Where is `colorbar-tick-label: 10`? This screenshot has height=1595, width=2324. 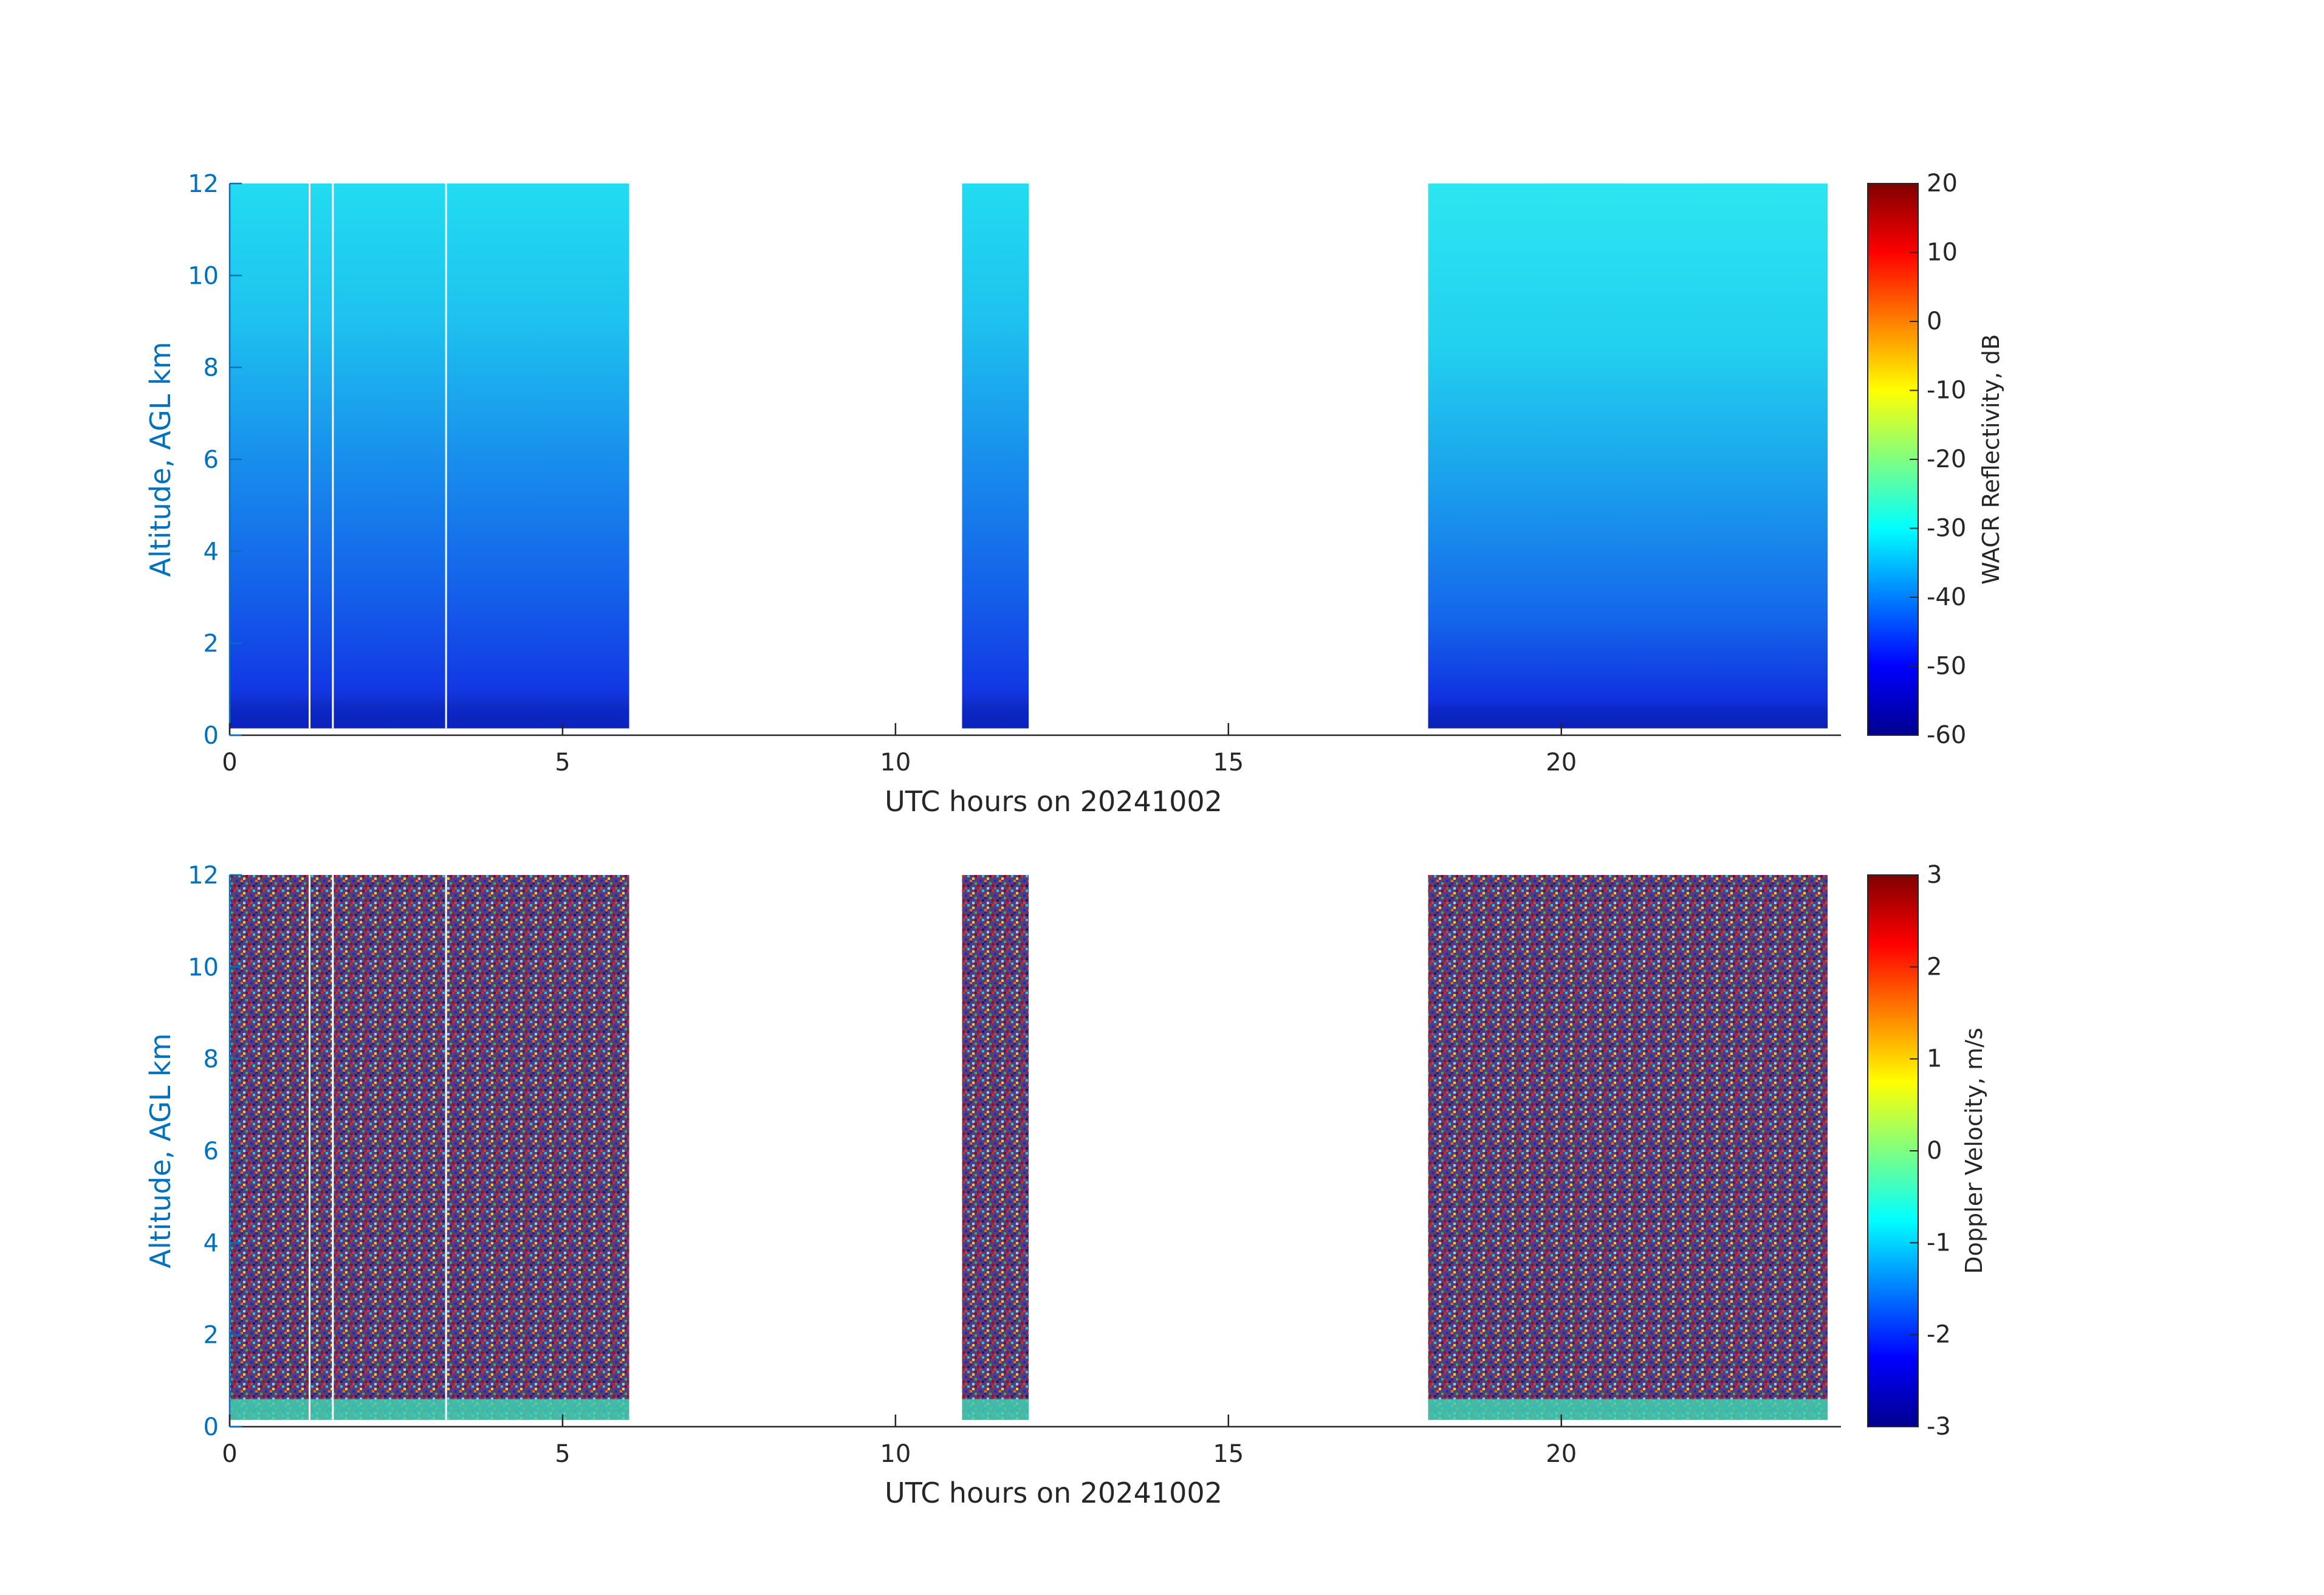
colorbar-tick-label: 10 is located at coordinates (1943, 253).